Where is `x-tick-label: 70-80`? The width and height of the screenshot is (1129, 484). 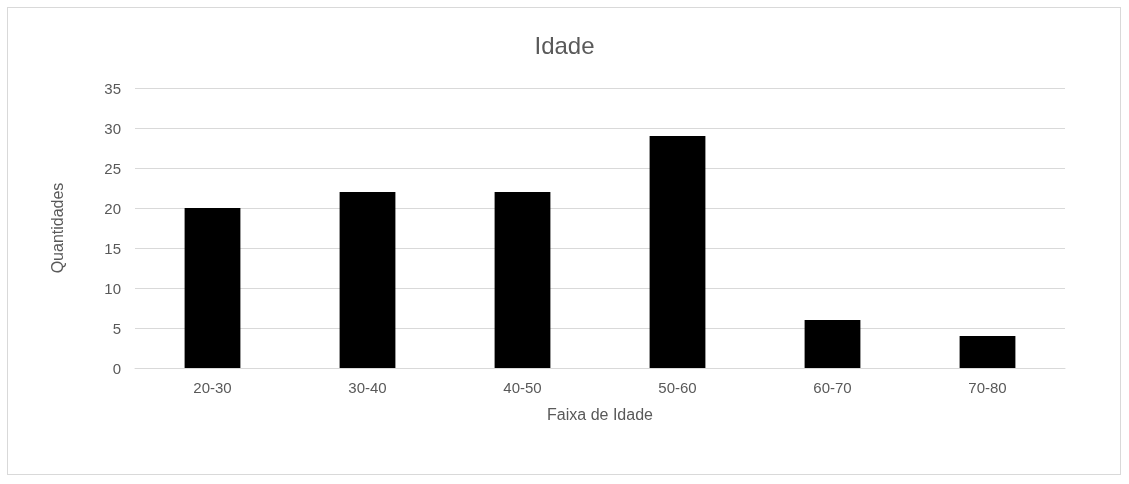
x-tick-label: 70-80 is located at coordinates (987, 387).